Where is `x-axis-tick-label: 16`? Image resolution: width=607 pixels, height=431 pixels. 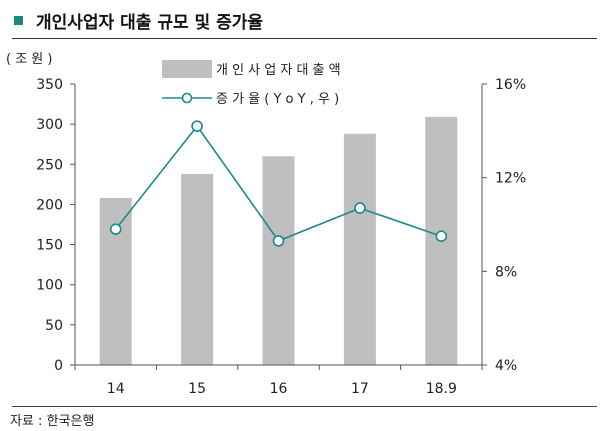
x-axis-tick-label: 16 is located at coordinates (279, 389).